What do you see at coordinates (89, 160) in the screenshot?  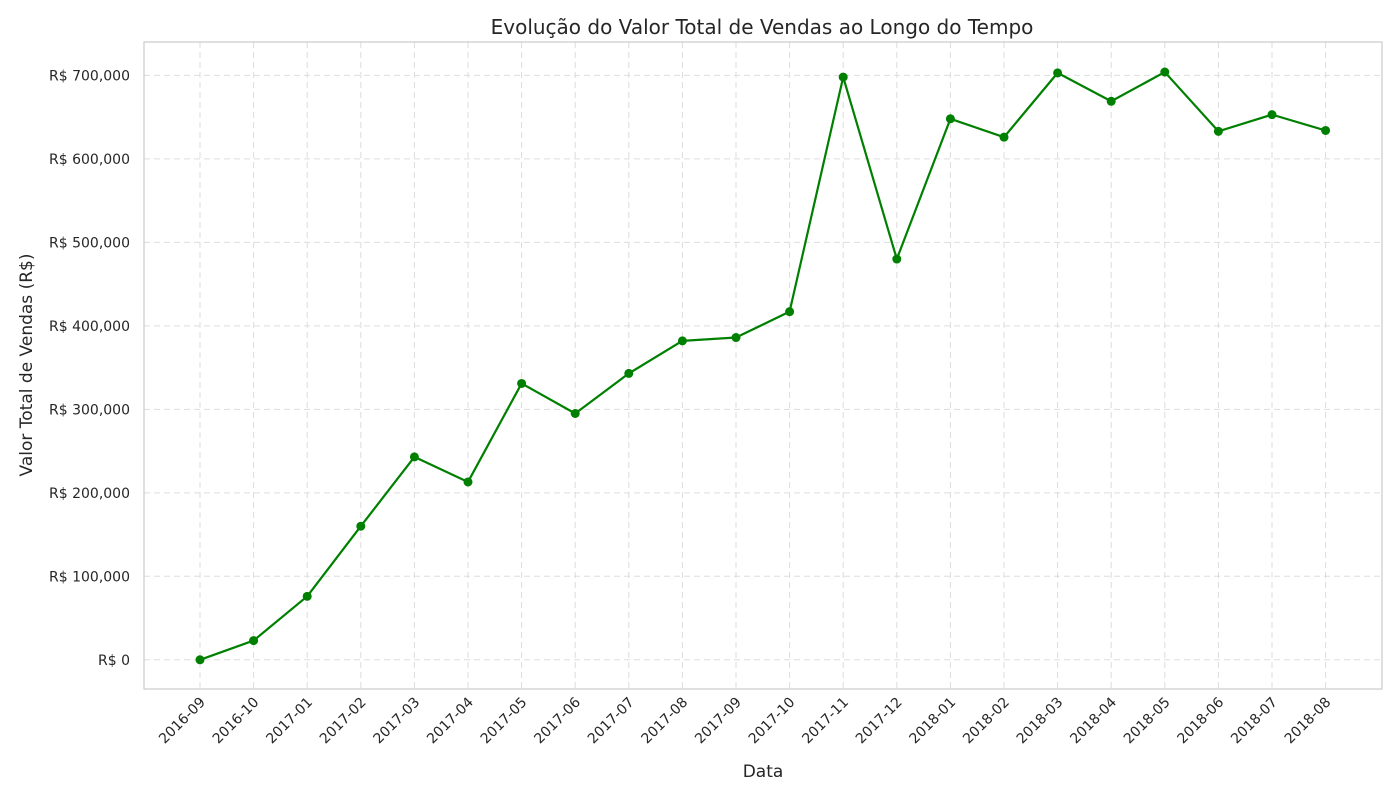 I see `y-tick-label: R$ 600,000` at bounding box center [89, 160].